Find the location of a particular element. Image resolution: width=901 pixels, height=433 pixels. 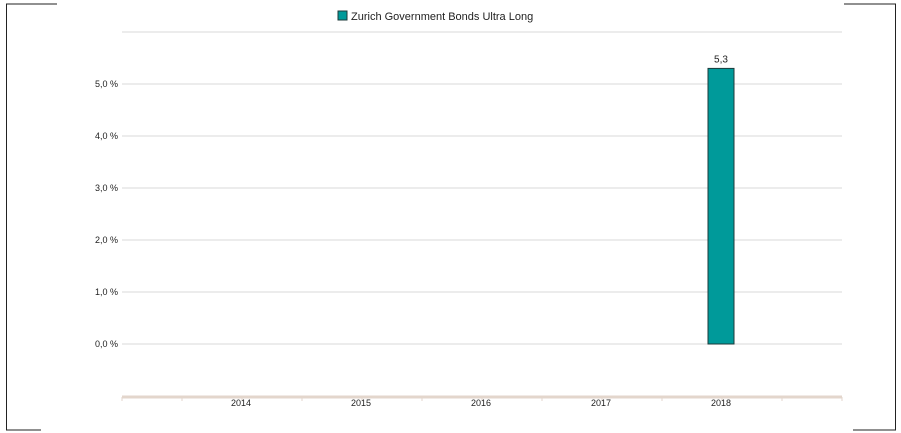

x-axis: 2014 2015 2016 2017 2018 is located at coordinates (482, 401).